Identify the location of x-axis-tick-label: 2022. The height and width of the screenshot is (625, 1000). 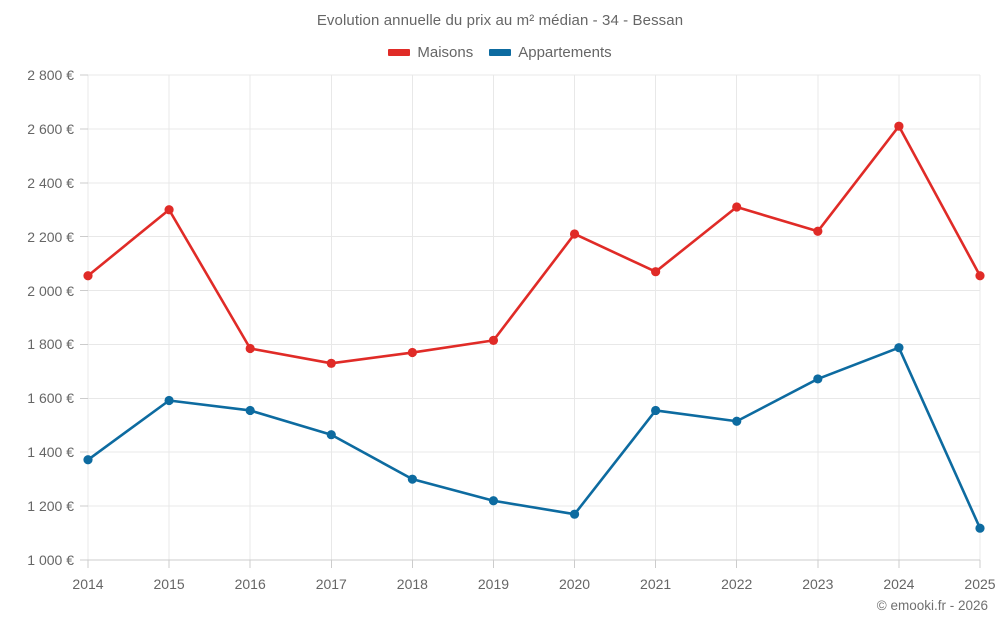
(737, 584).